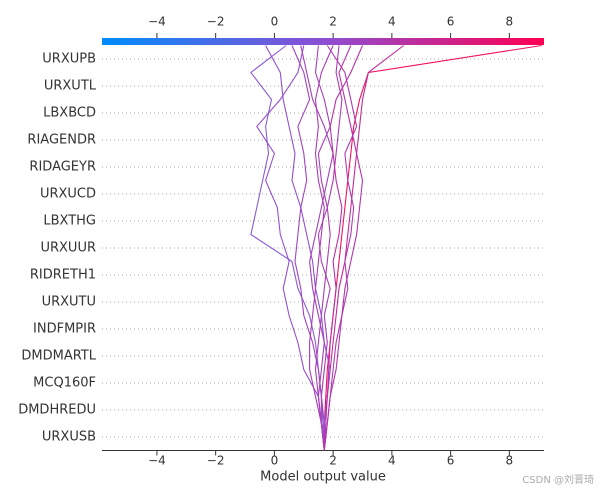 This screenshot has width=600, height=492. I want to click on top-tick-label: 8, so click(510, 22).